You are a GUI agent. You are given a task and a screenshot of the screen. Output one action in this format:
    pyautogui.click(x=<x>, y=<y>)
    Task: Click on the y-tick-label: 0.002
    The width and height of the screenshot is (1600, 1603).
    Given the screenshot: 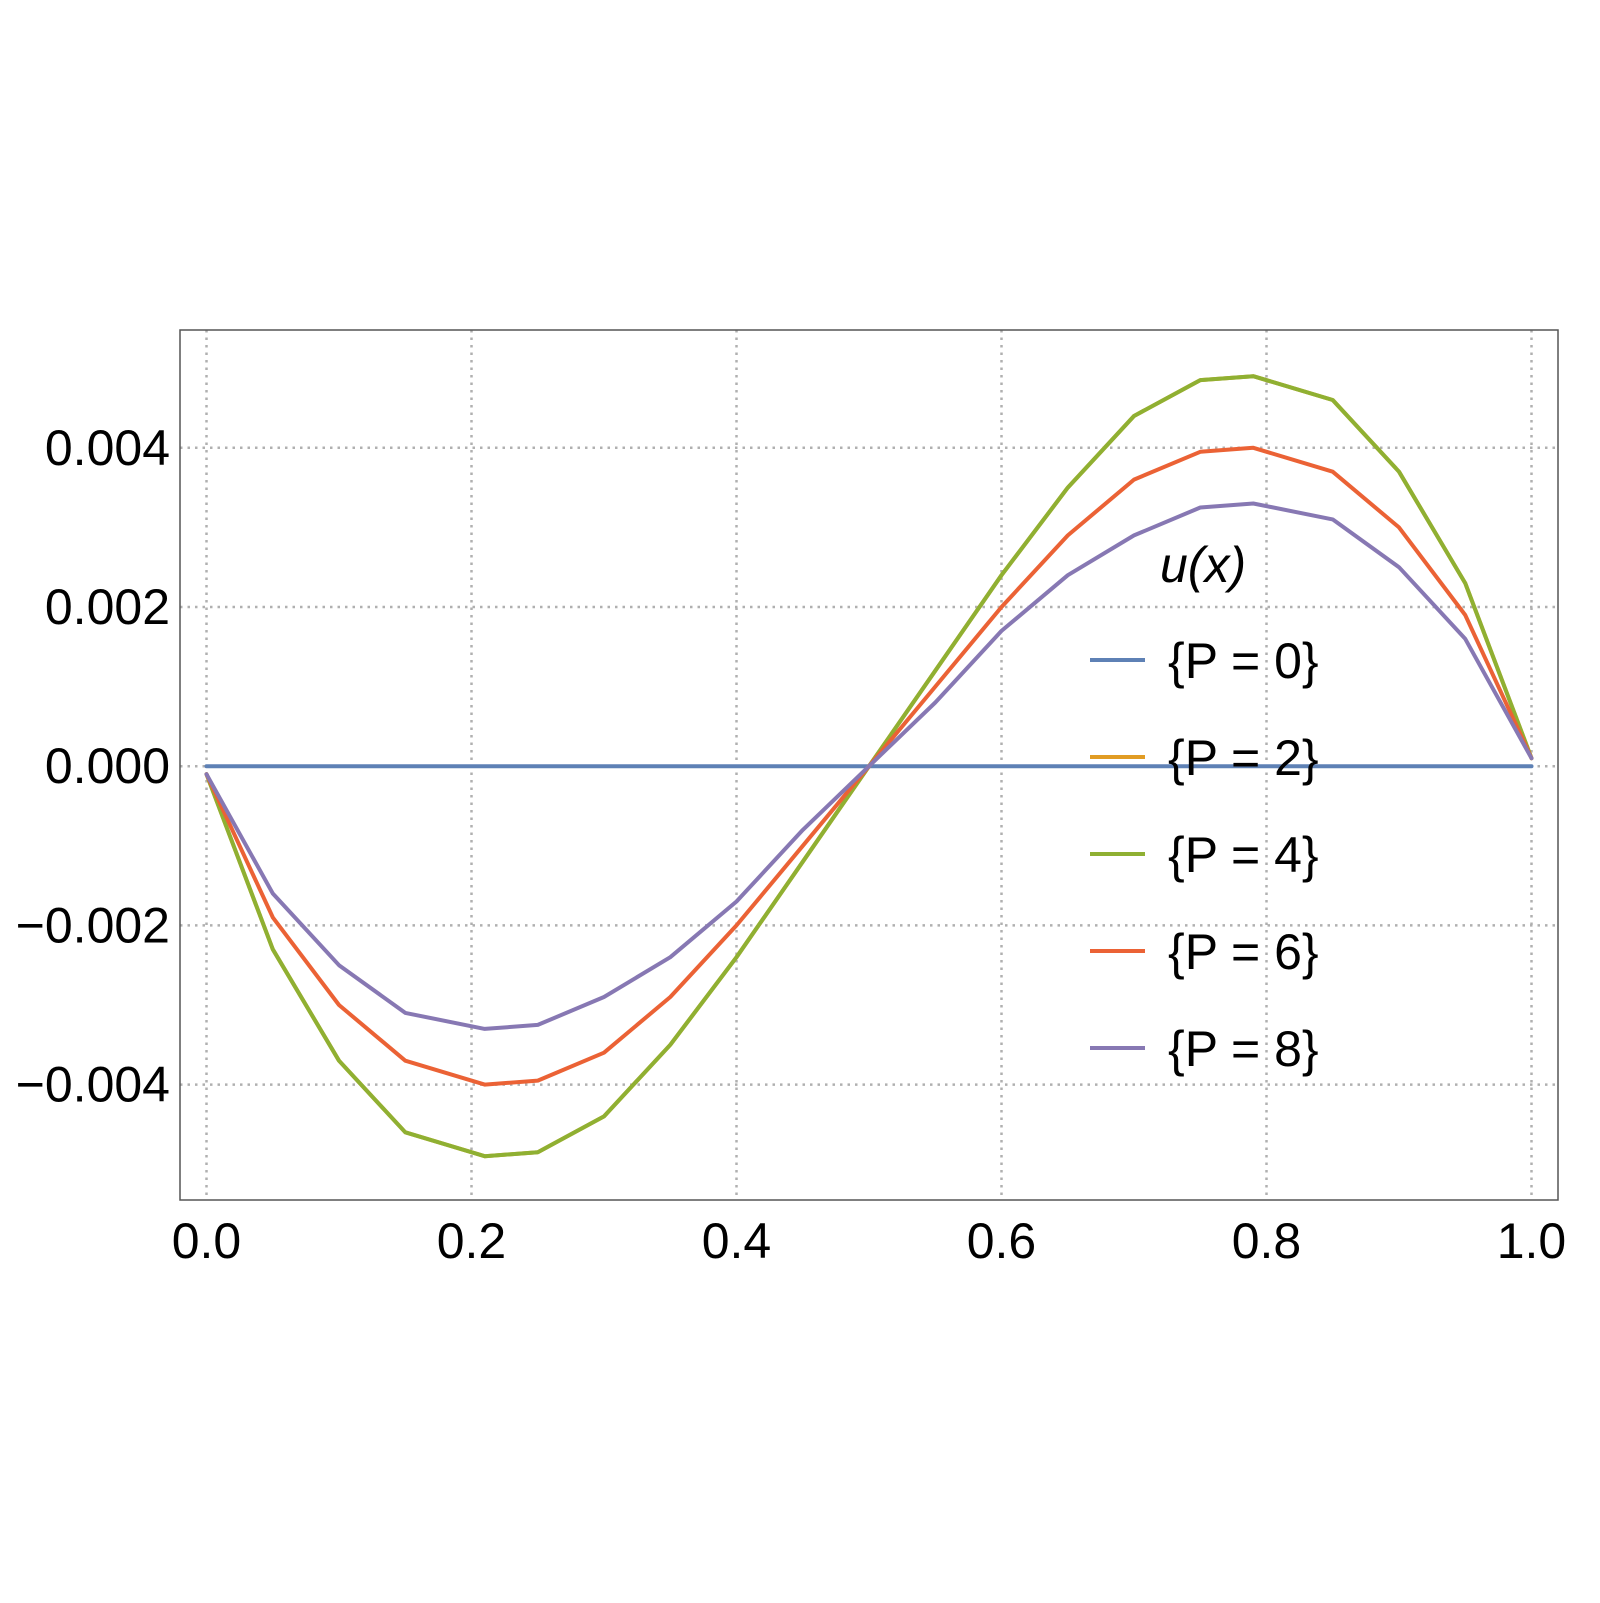 What is the action you would take?
    pyautogui.click(x=107, y=607)
    